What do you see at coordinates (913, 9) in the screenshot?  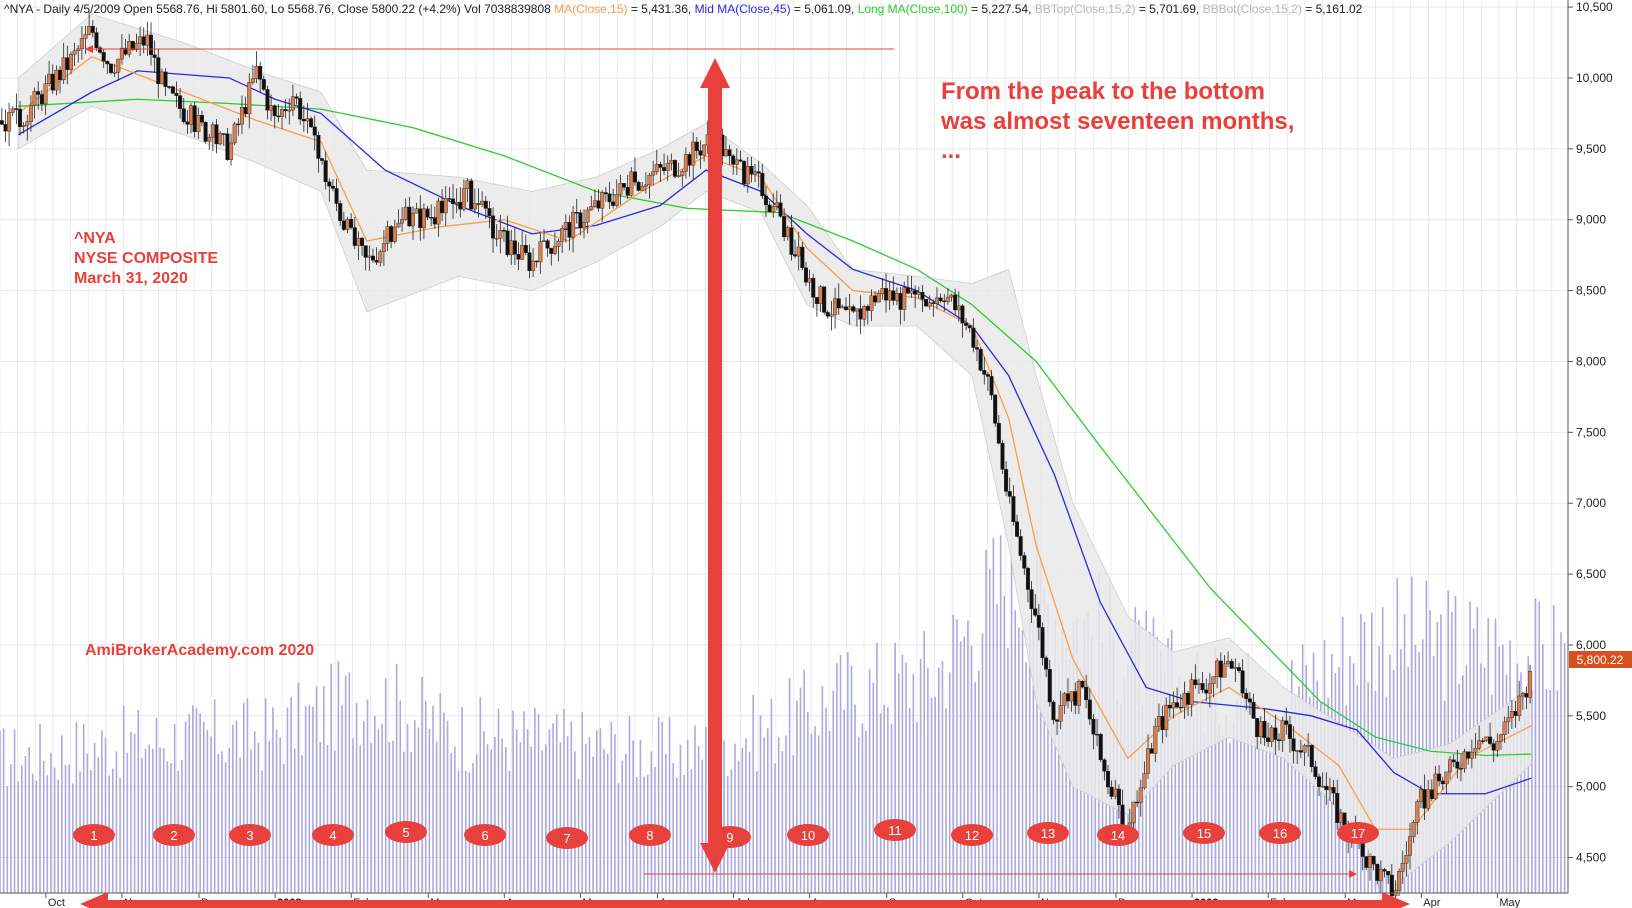 I see `header-ma-long-label: Long MA(Close,100)` at bounding box center [913, 9].